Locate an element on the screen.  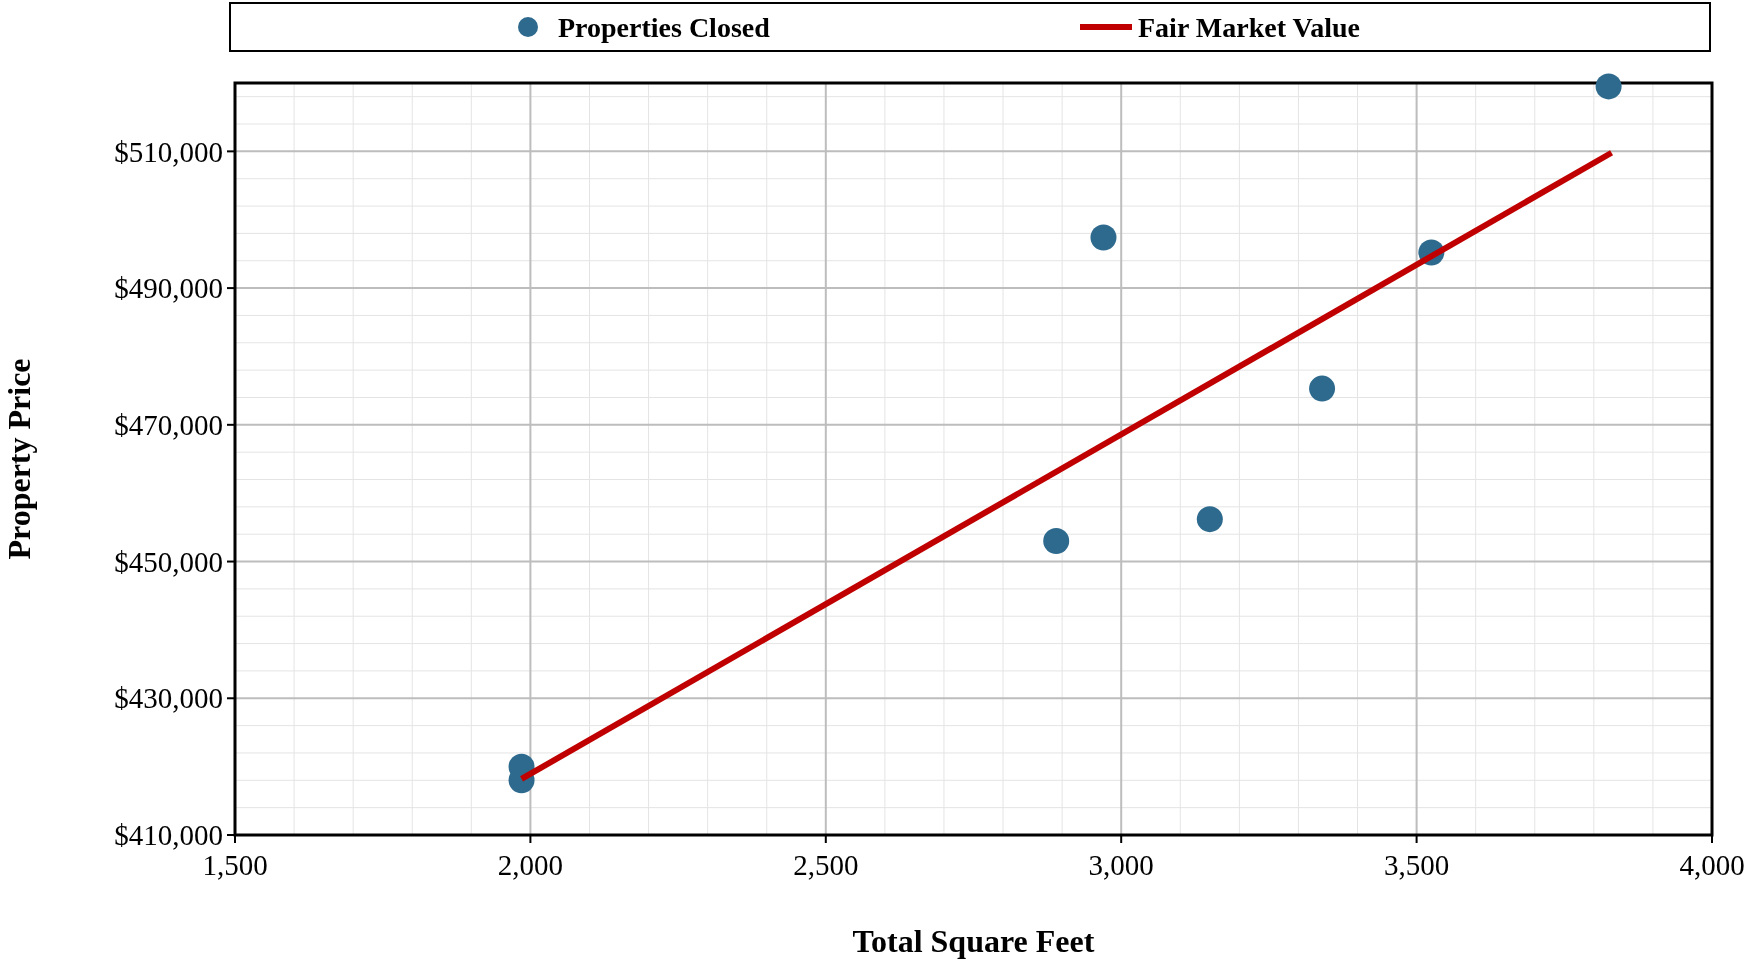
x-tick-label: 4,000 is located at coordinates (1712, 865).